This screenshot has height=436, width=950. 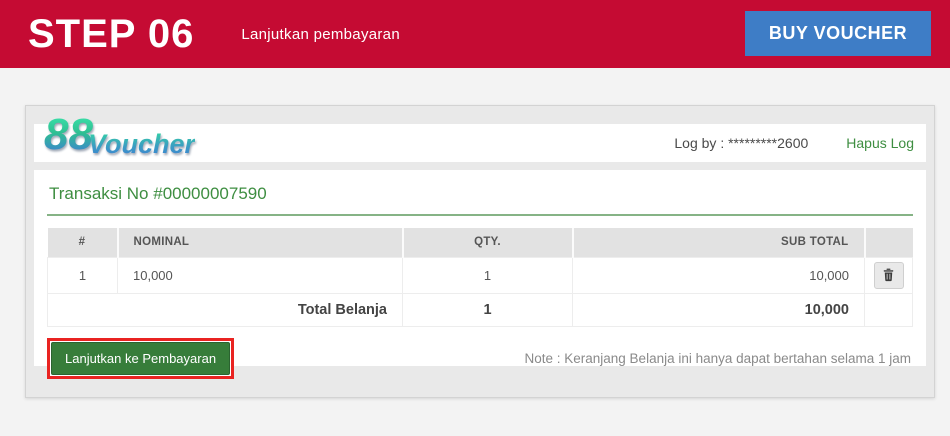 I want to click on continue-payment-button: Lanjutkan ke Pembayaran, so click(x=141, y=358).